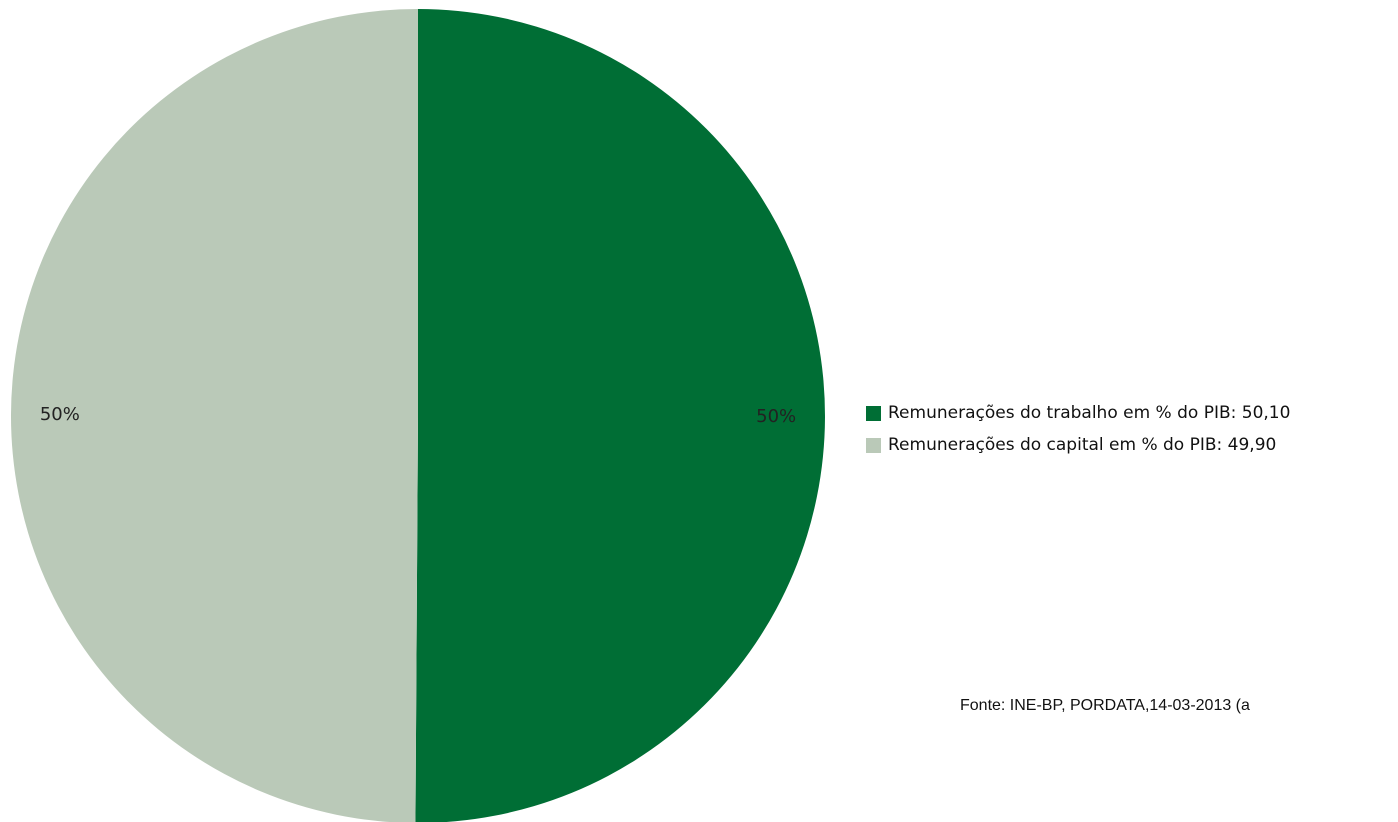 The image size is (1398, 822). Describe the element at coordinates (60, 414) in the screenshot. I see `pie-slice-label-1: 50%` at that location.